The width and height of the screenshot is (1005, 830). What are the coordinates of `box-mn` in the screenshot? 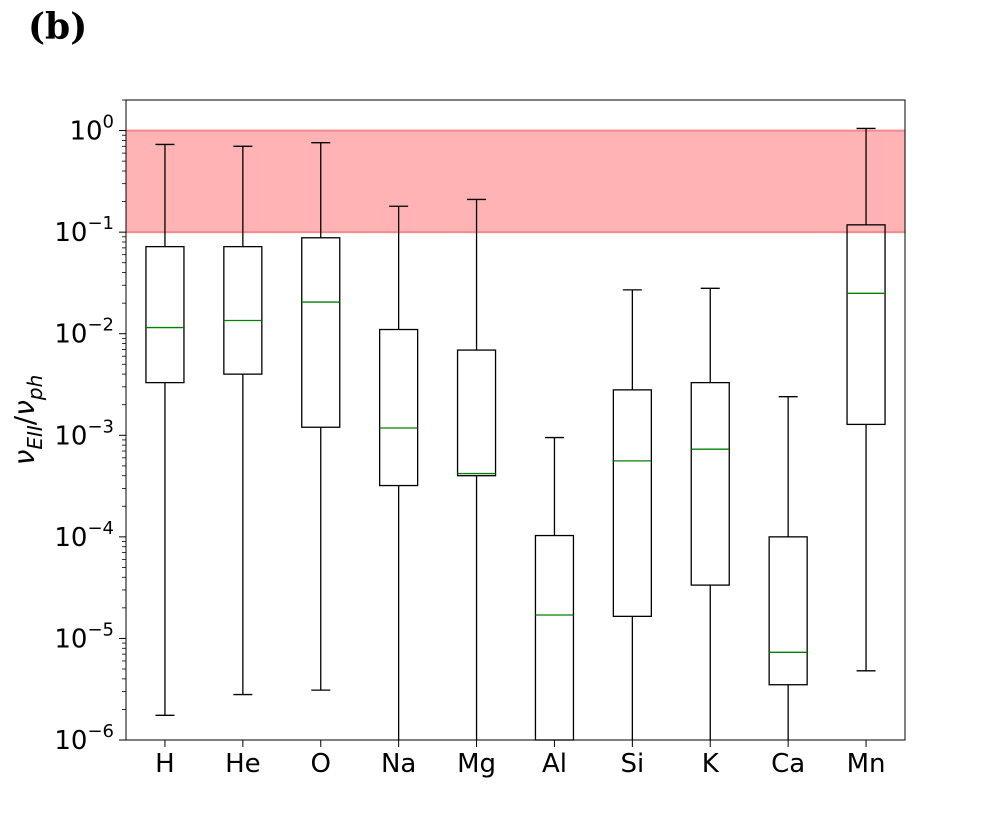 It's located at (866, 399).